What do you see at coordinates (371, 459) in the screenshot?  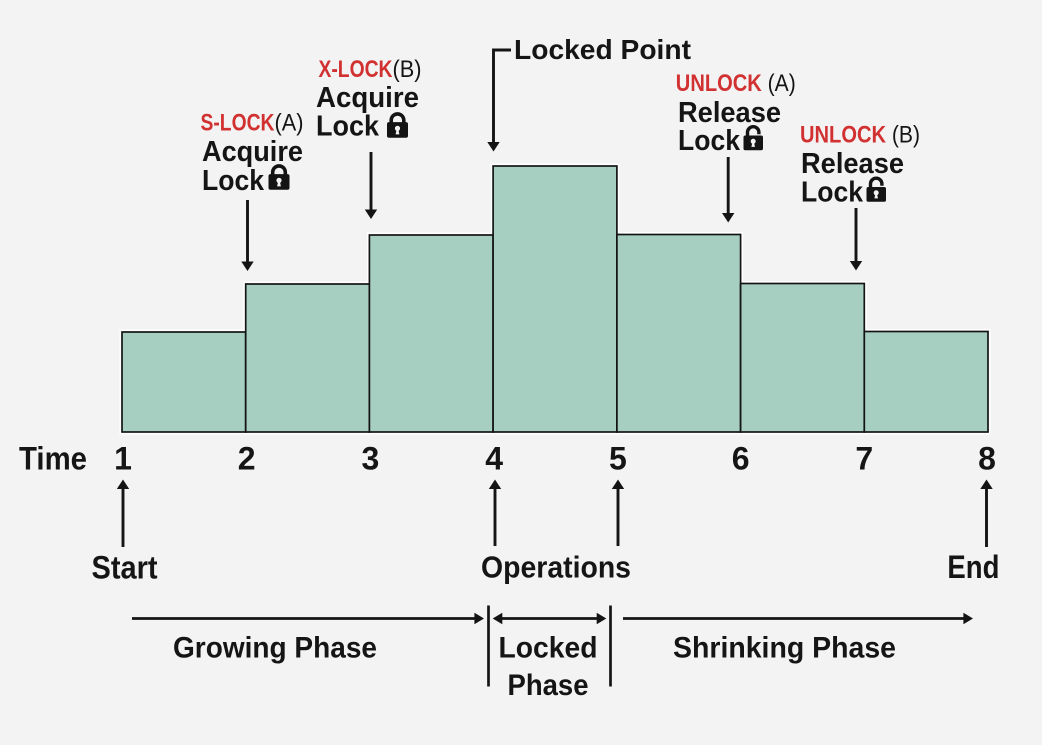 I see `svg-text: 3` at bounding box center [371, 459].